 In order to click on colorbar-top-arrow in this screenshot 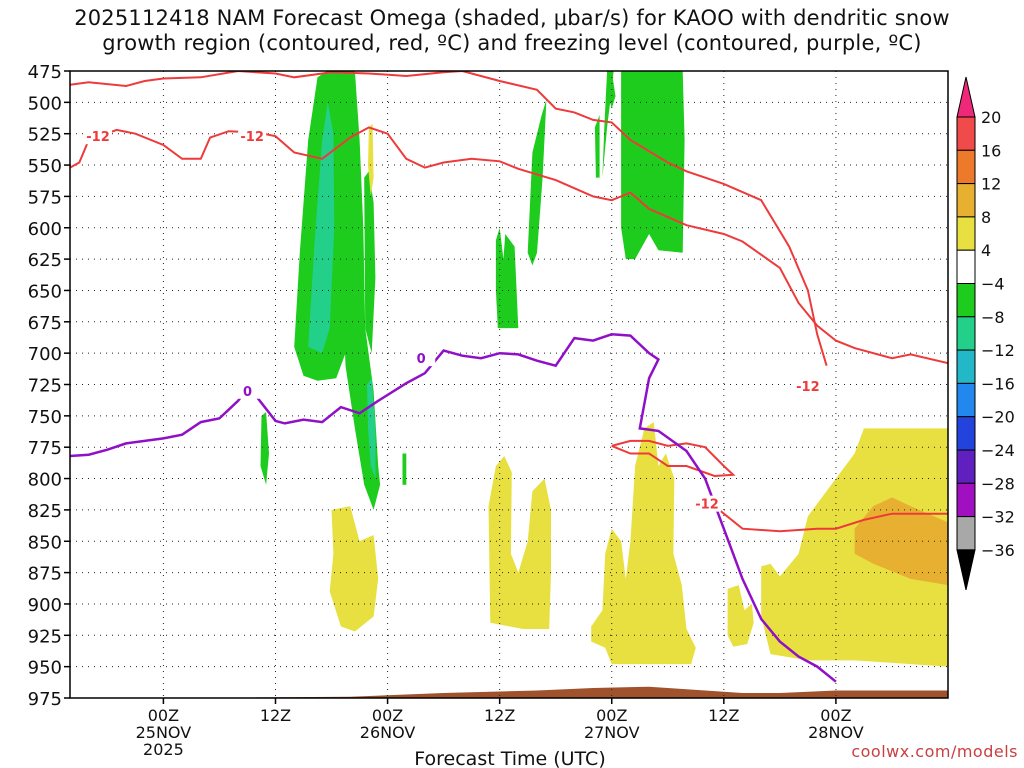, I will do `click(966, 97)`.